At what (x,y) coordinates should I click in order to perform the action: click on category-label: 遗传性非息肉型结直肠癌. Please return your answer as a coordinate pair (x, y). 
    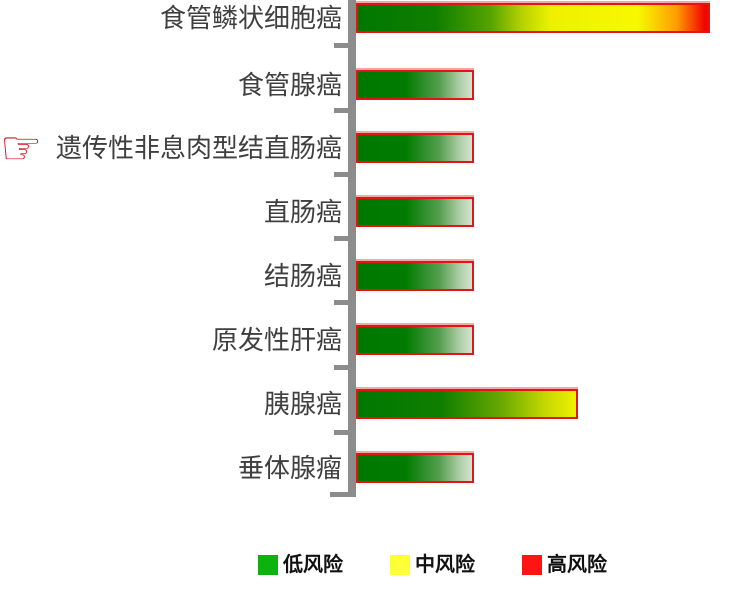
    Looking at the image, I should click on (198, 148).